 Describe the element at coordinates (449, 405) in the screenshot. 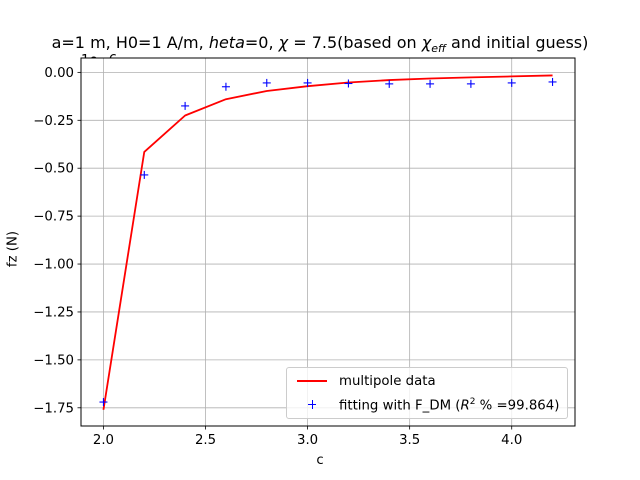

I see `legend-label: fitting with F_DM (R2 % =99.864)` at that location.